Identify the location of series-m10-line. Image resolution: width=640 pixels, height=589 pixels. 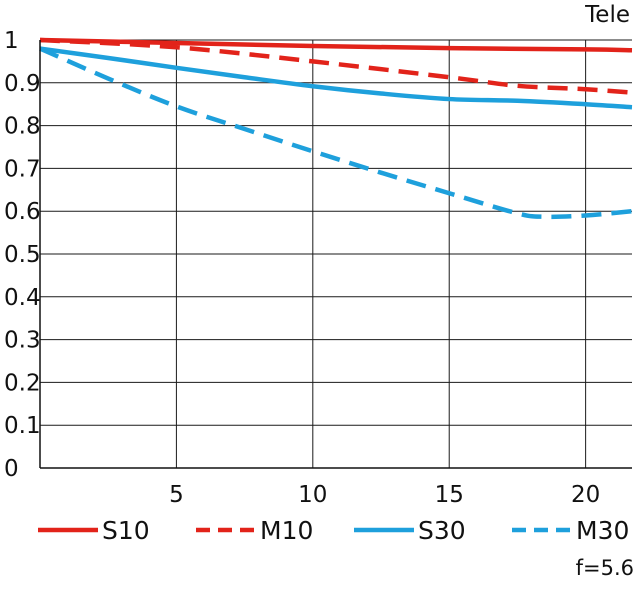
(336, 66).